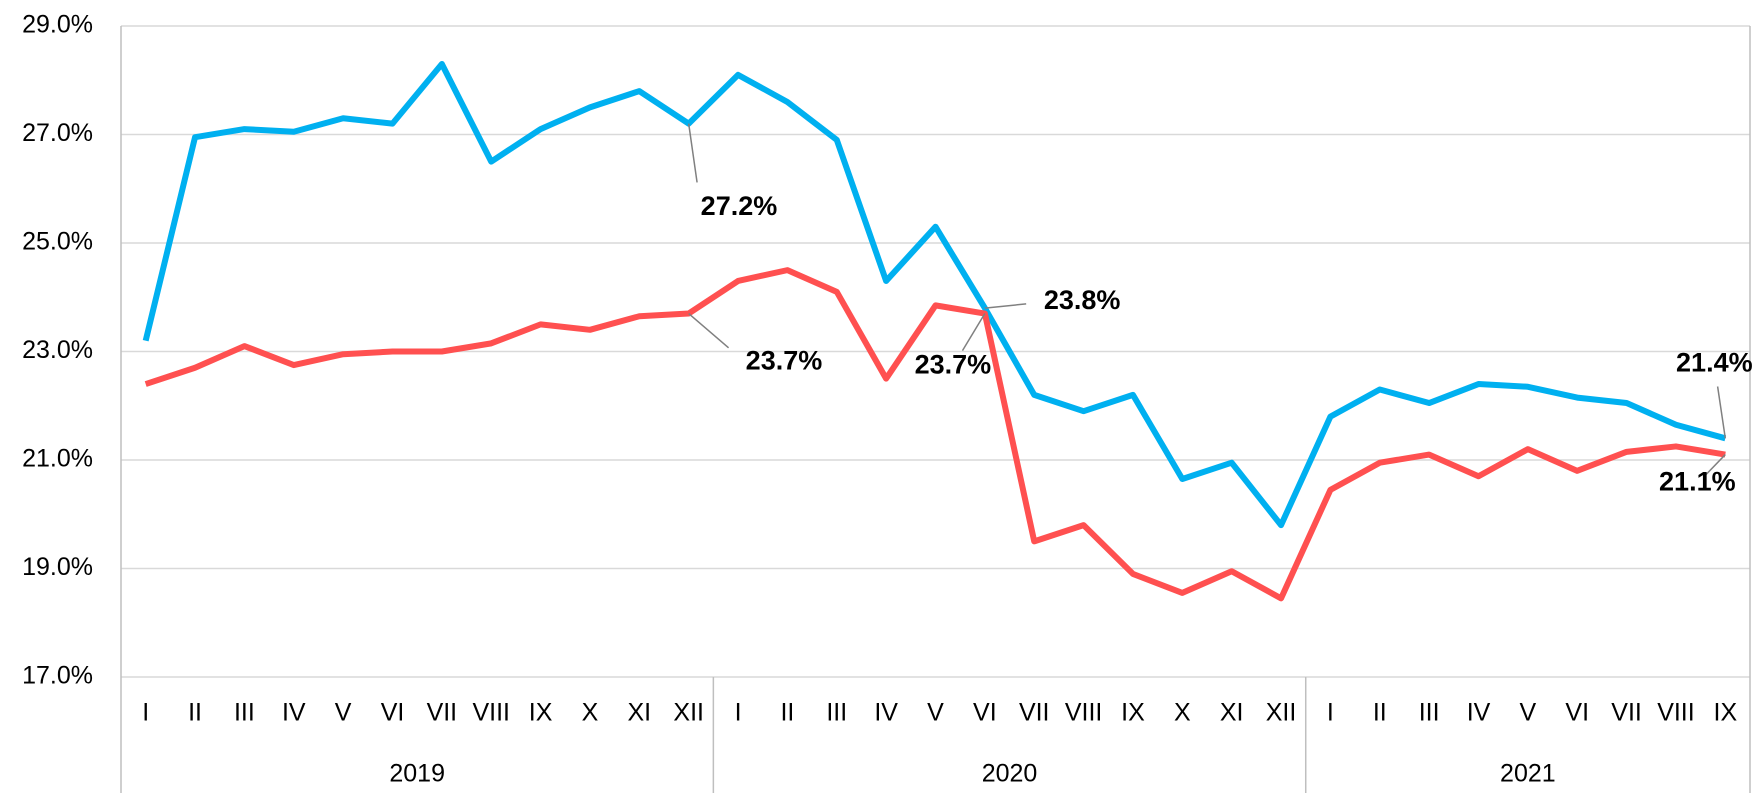 The height and width of the screenshot is (793, 1754). I want to click on y-tick-label: 29.0%, so click(57, 25).